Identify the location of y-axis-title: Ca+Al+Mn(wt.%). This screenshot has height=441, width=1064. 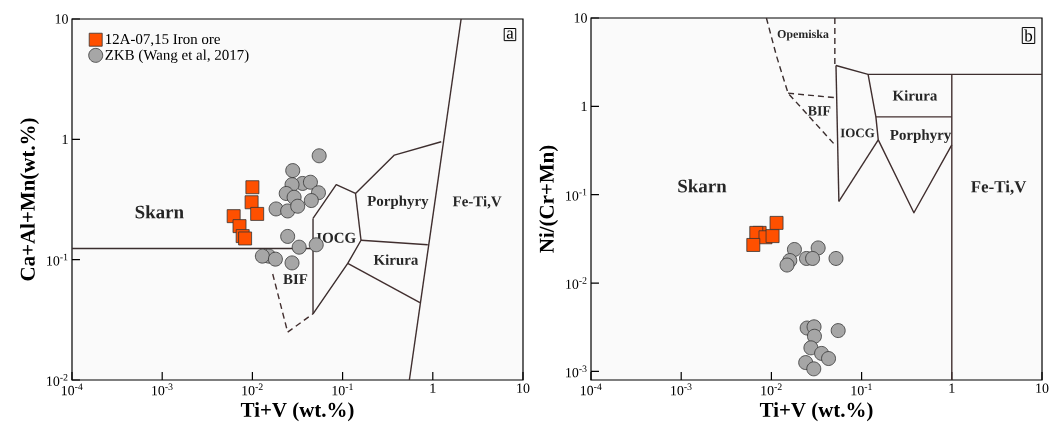
(30, 199).